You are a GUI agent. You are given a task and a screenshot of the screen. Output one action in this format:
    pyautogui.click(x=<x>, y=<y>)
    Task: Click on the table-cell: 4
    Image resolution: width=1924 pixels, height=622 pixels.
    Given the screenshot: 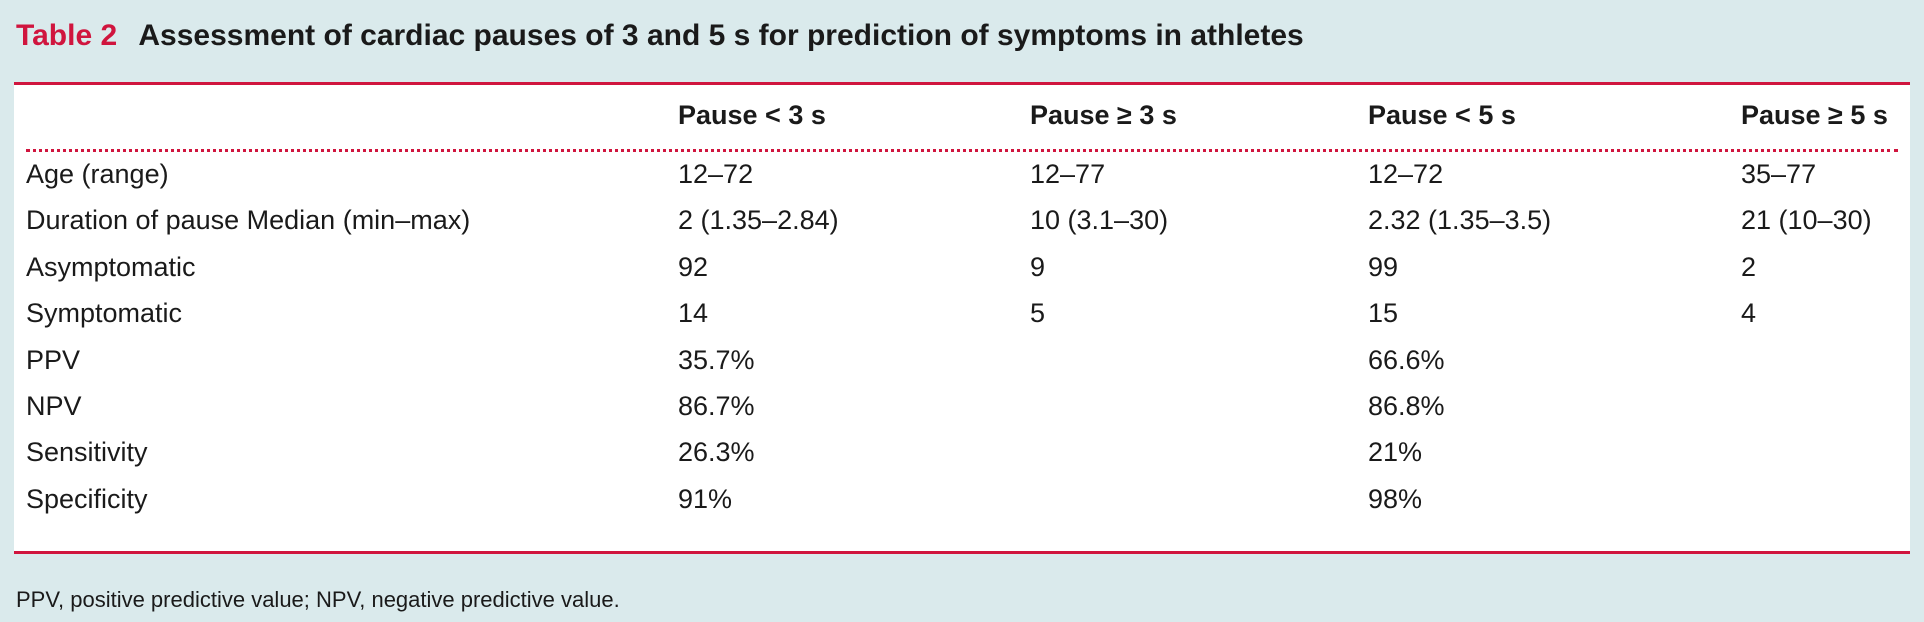 What is the action you would take?
    pyautogui.click(x=1749, y=313)
    